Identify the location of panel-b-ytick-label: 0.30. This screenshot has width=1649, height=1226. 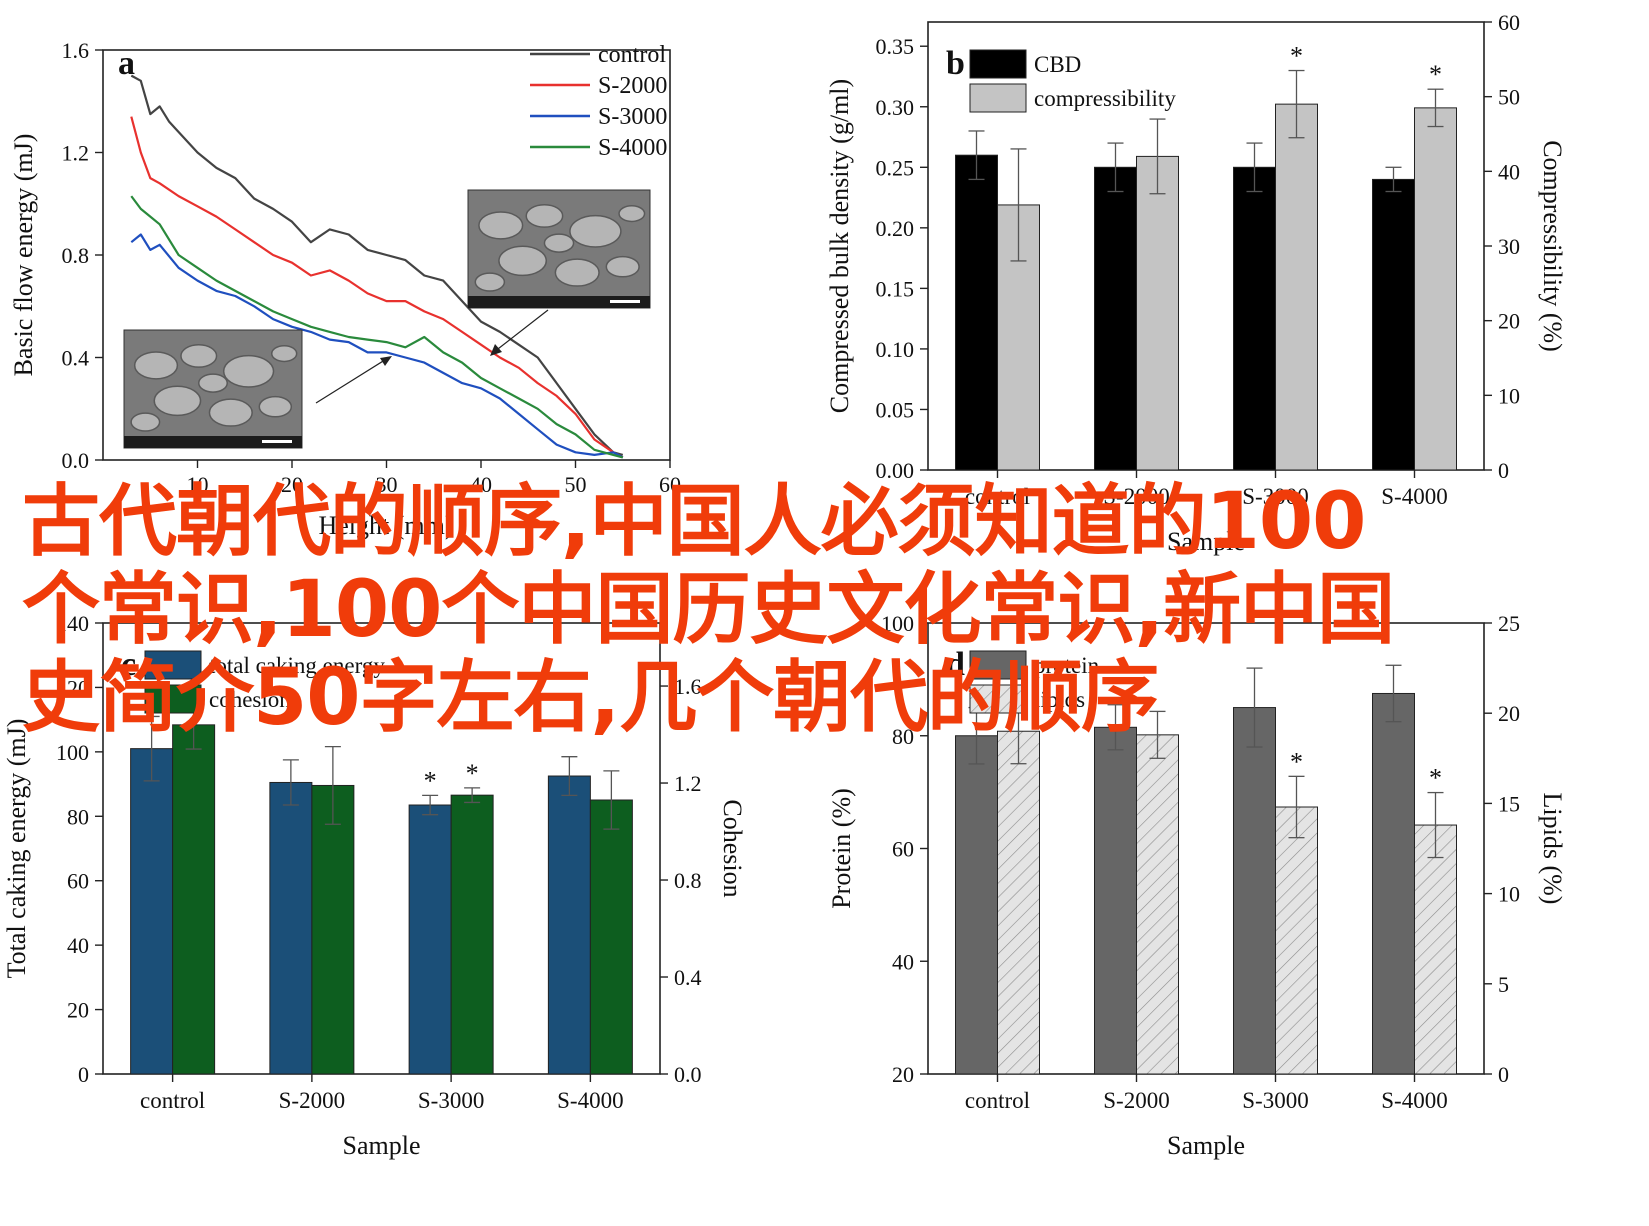
(895, 107).